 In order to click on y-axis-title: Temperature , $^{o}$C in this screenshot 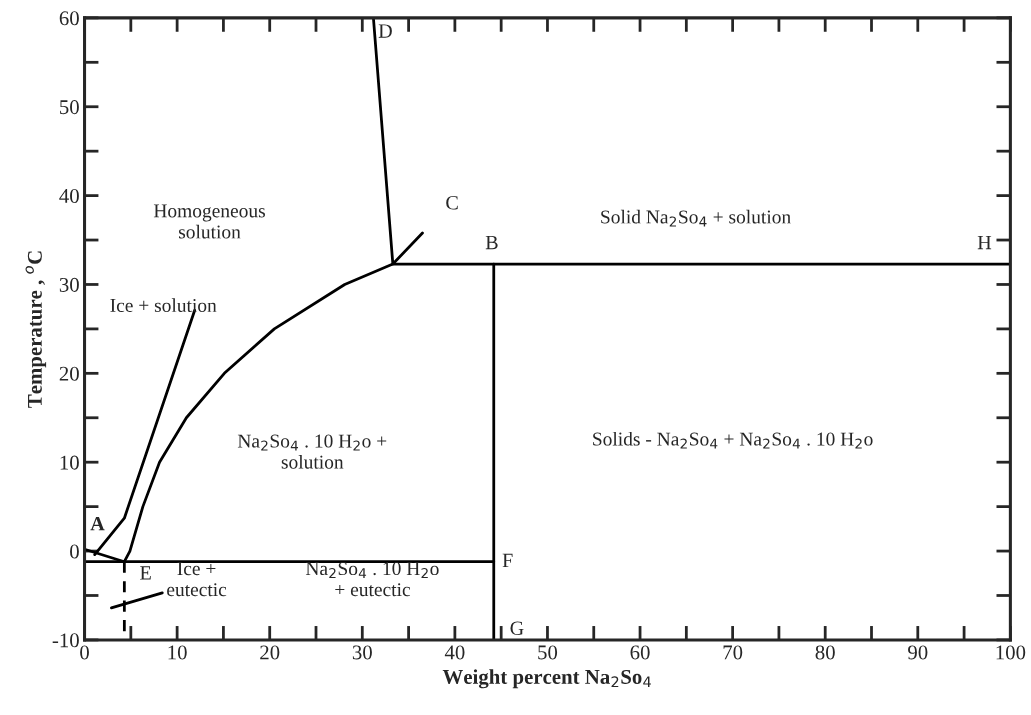, I will do `click(36, 329)`.